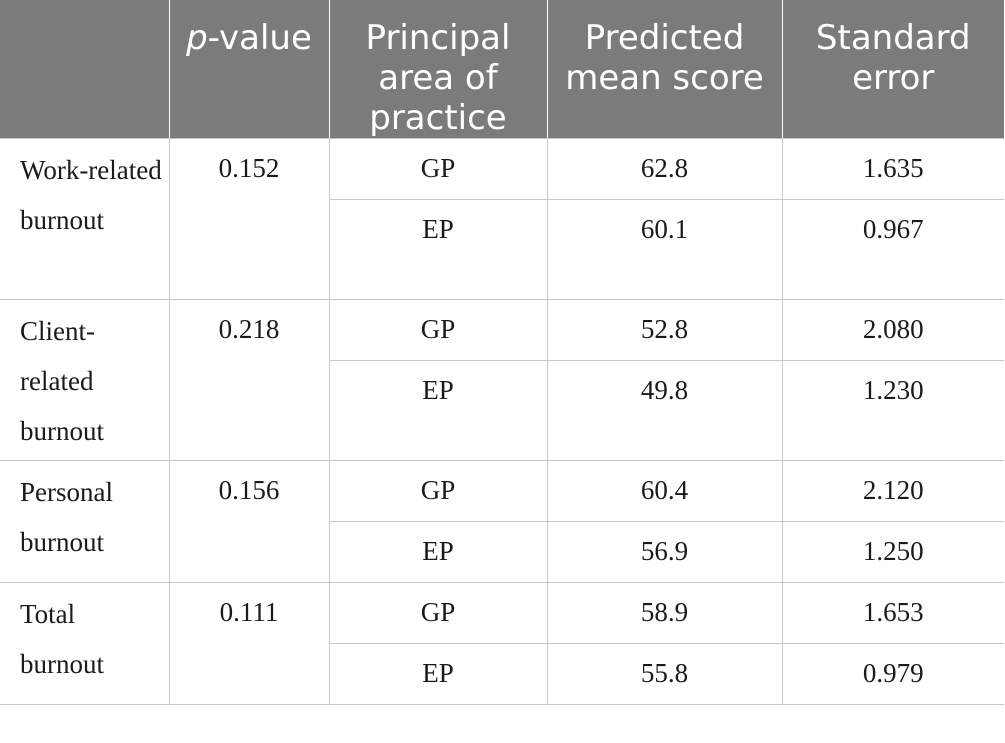 This screenshot has width=1005, height=743. Describe the element at coordinates (892, 552) in the screenshot. I see `se-cell: 1.250` at that location.